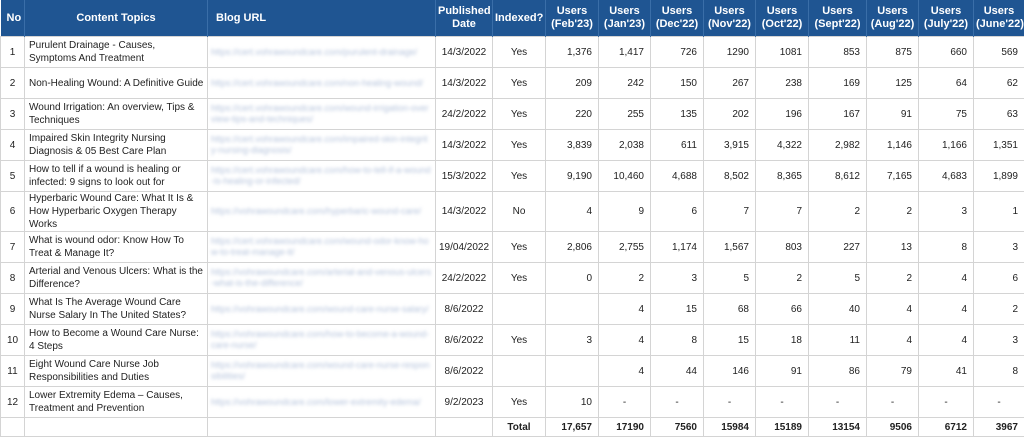  I want to click on users-value: 44, so click(677, 371).